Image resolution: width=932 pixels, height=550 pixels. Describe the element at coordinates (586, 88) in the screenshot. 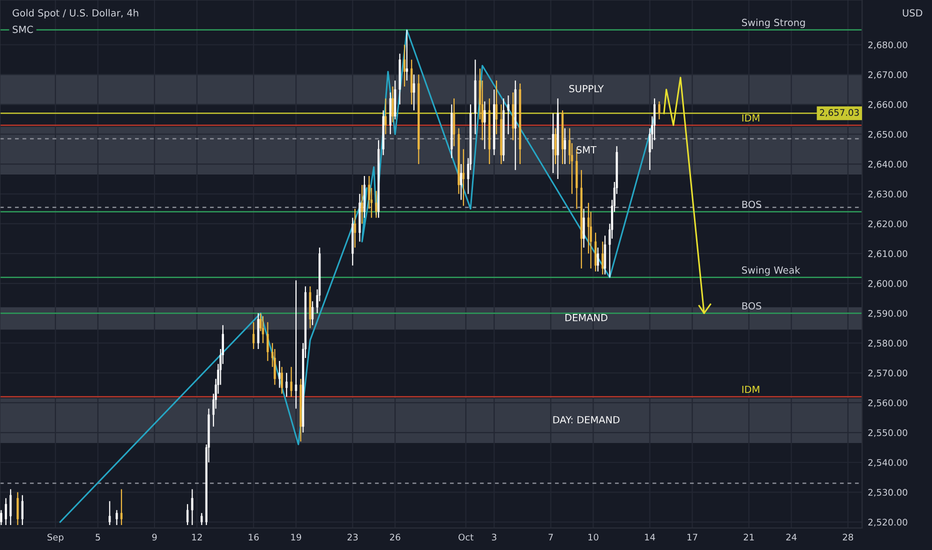

I see `band-label: SUPPLY` at that location.